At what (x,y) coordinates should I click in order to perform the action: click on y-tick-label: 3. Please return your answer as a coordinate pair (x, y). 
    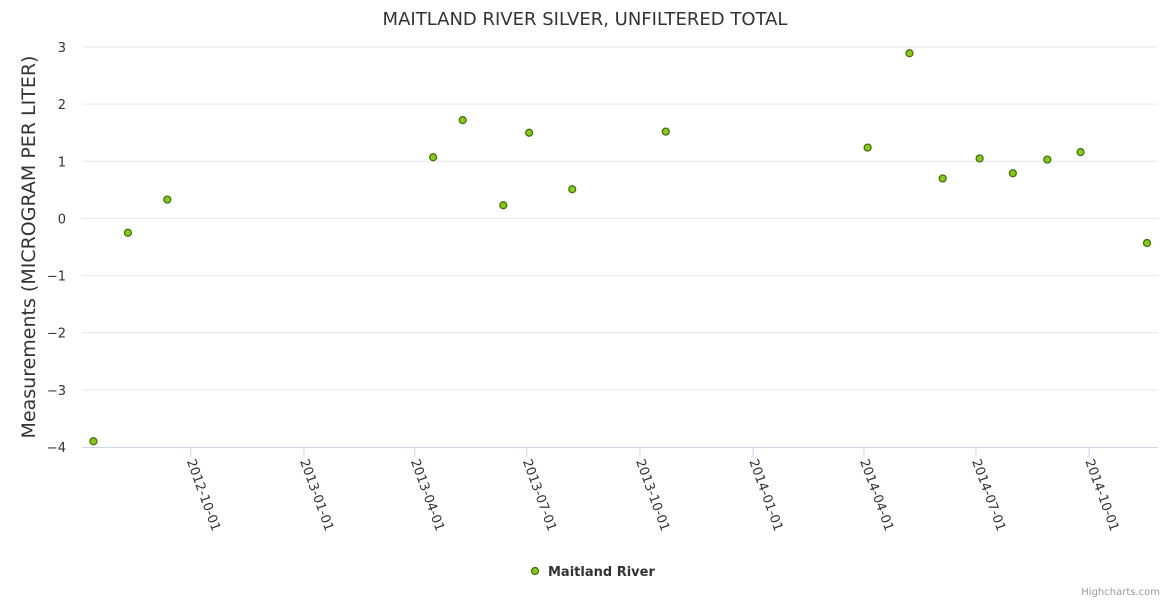
    Looking at the image, I should click on (62, 48).